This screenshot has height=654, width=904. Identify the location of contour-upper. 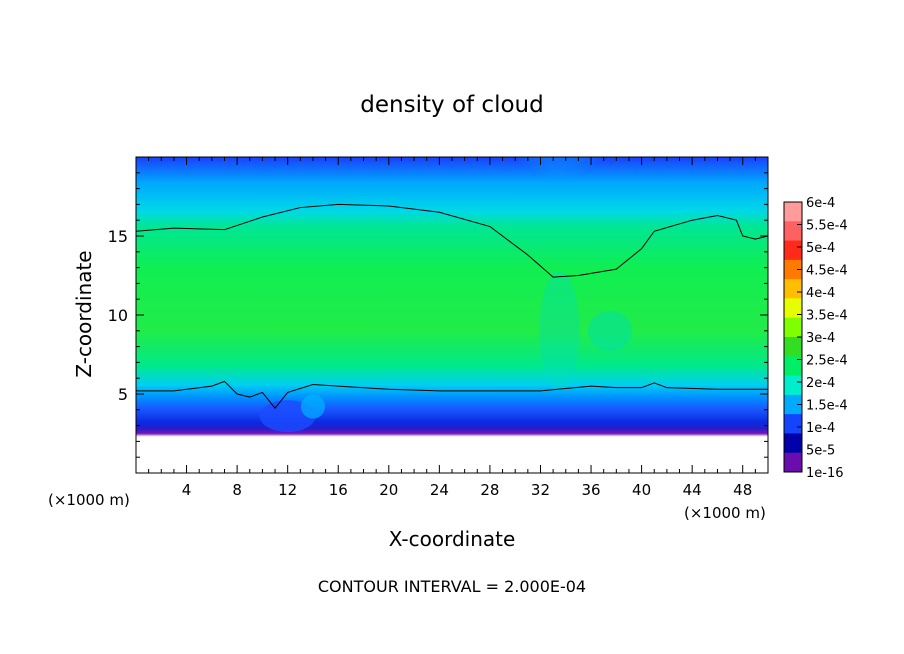
(452, 240).